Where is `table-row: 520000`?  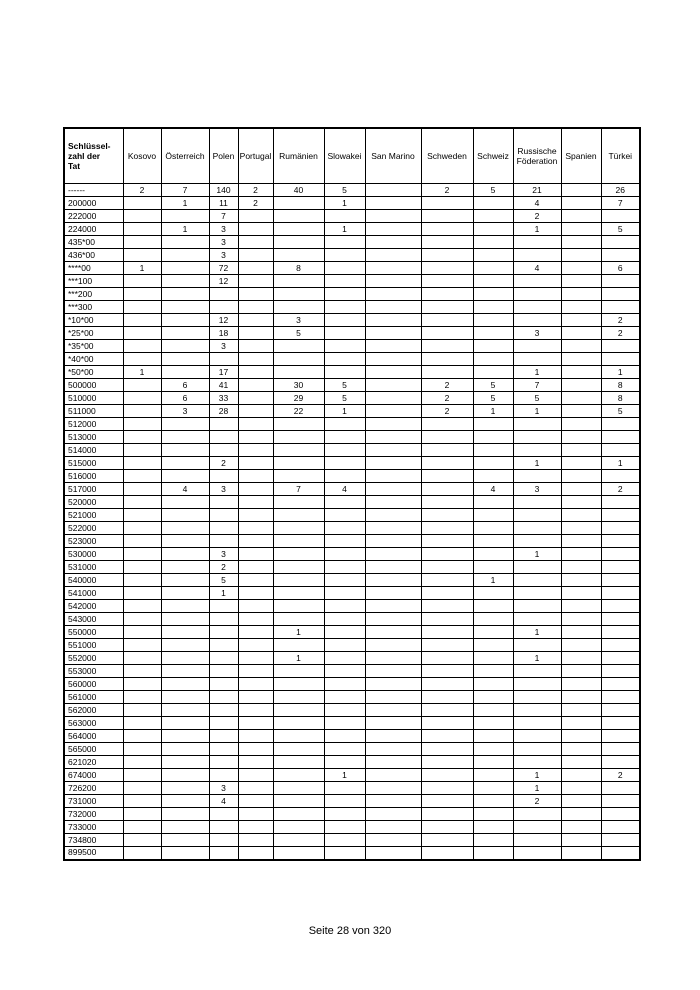
table-row: 520000 is located at coordinates (352, 502).